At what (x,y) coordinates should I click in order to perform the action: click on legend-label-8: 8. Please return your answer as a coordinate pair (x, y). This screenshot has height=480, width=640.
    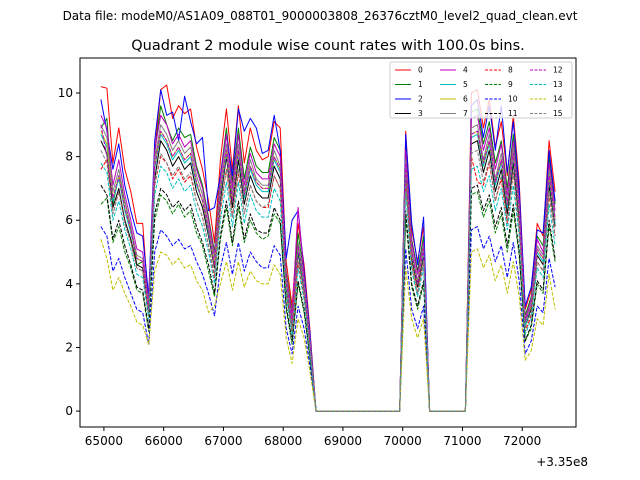
    Looking at the image, I should click on (510, 70).